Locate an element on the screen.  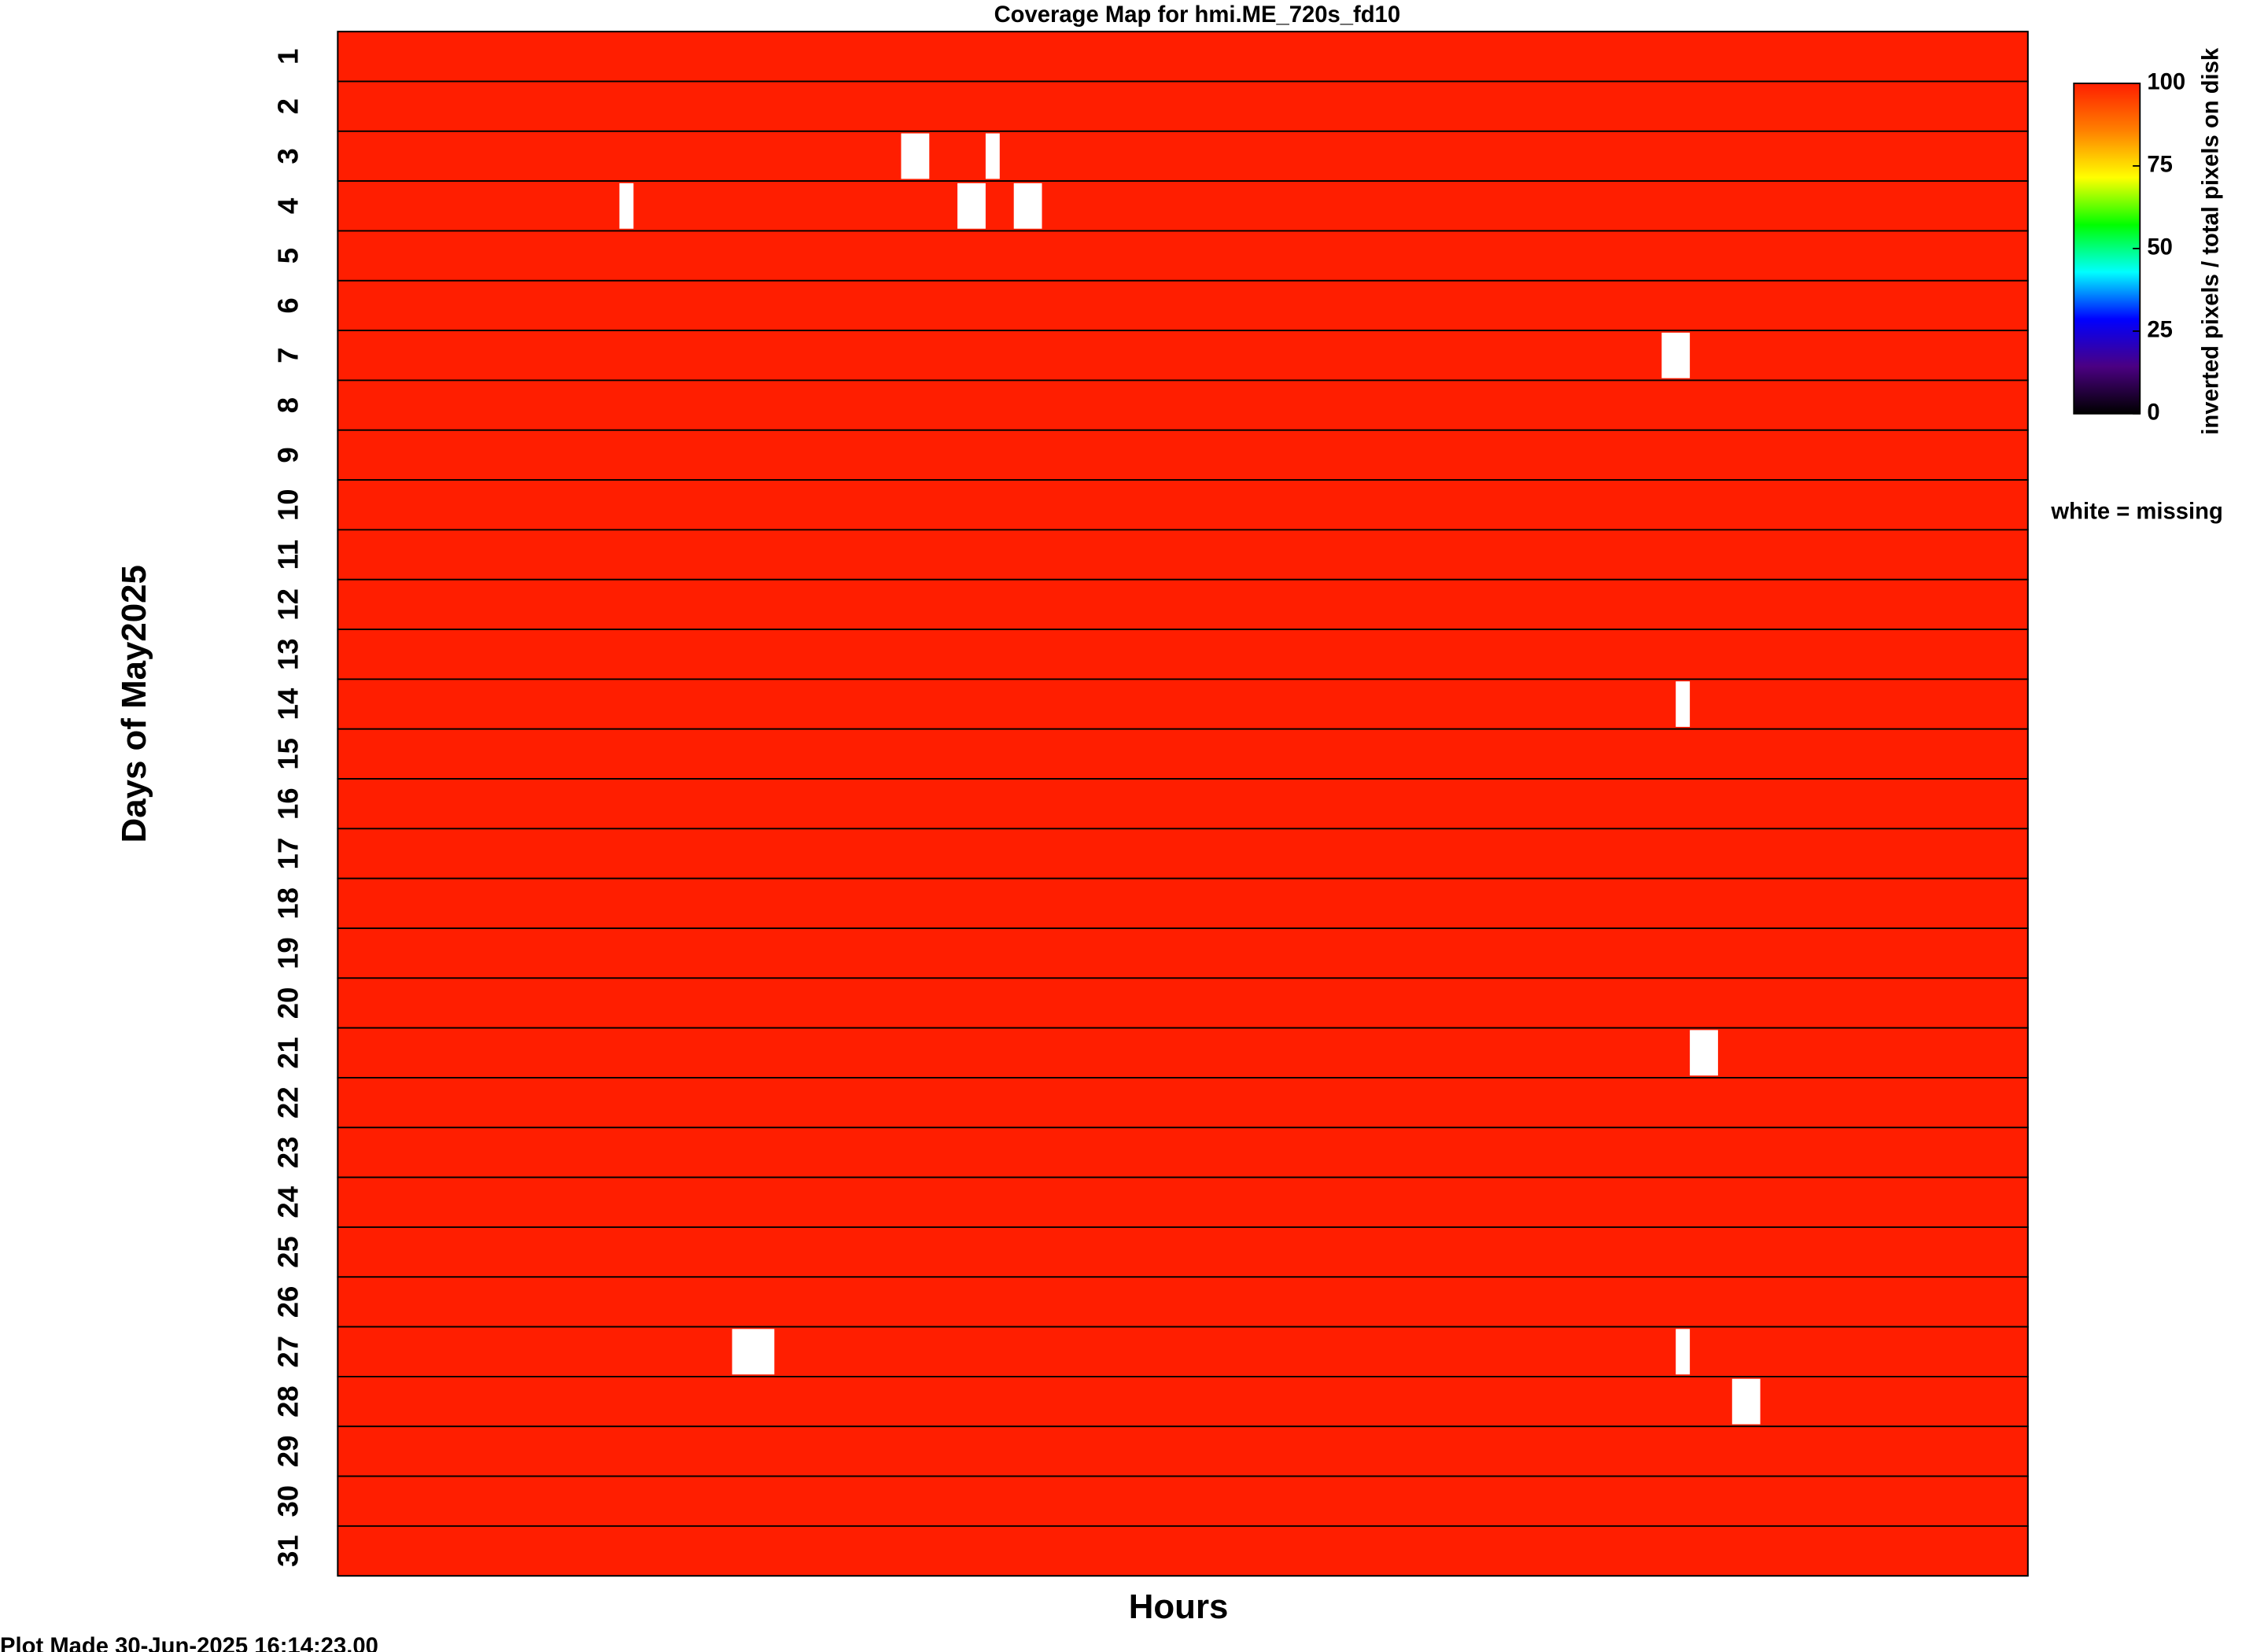
y-tick-label: 28 is located at coordinates (288, 1401).